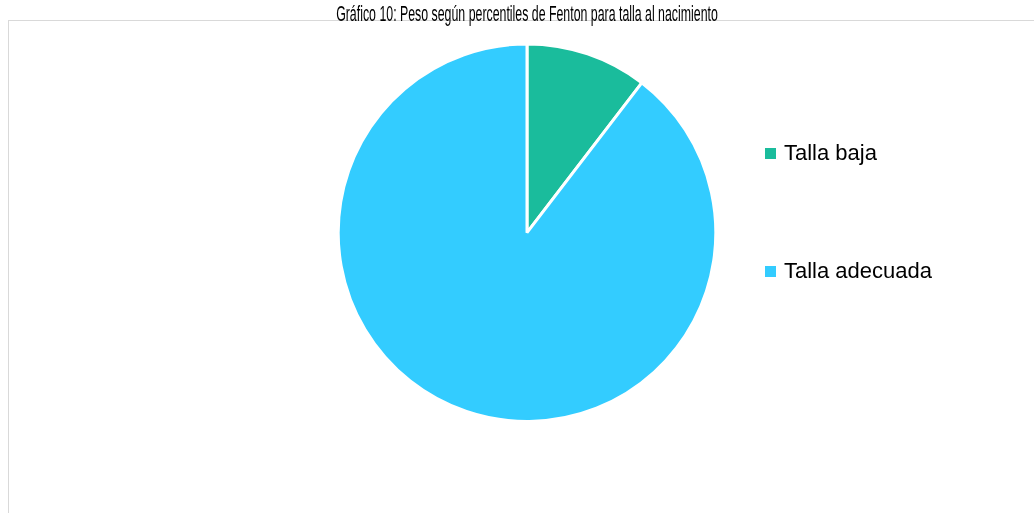  Describe the element at coordinates (858, 271) in the screenshot. I see `legend-label: Talla adecuada` at that location.